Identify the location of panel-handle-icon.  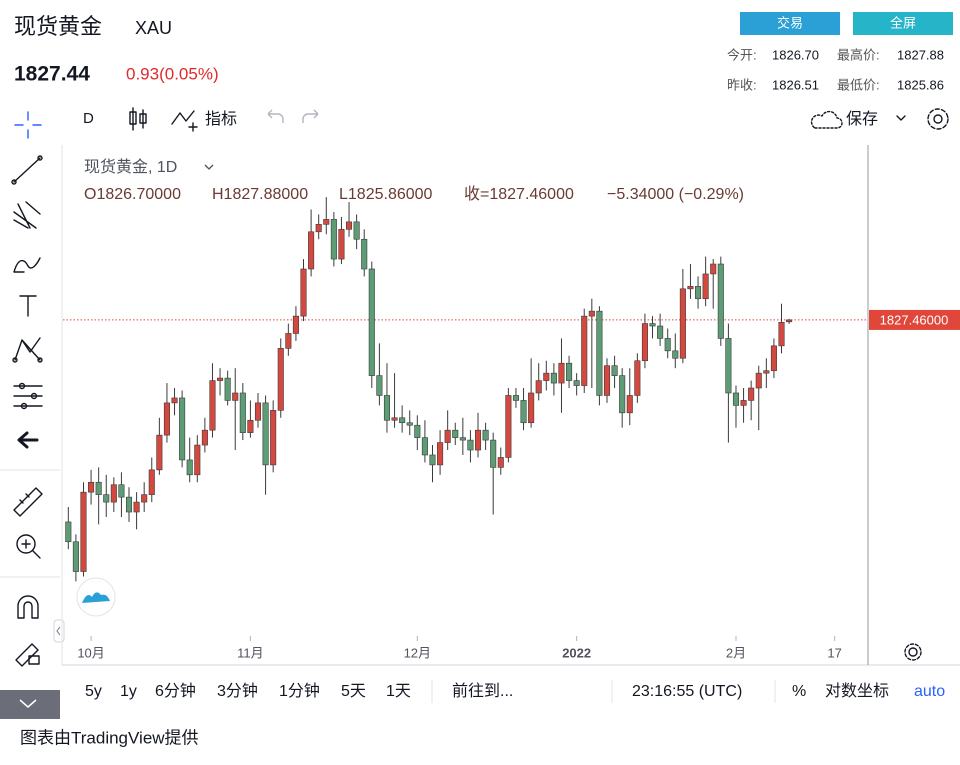
(58, 631).